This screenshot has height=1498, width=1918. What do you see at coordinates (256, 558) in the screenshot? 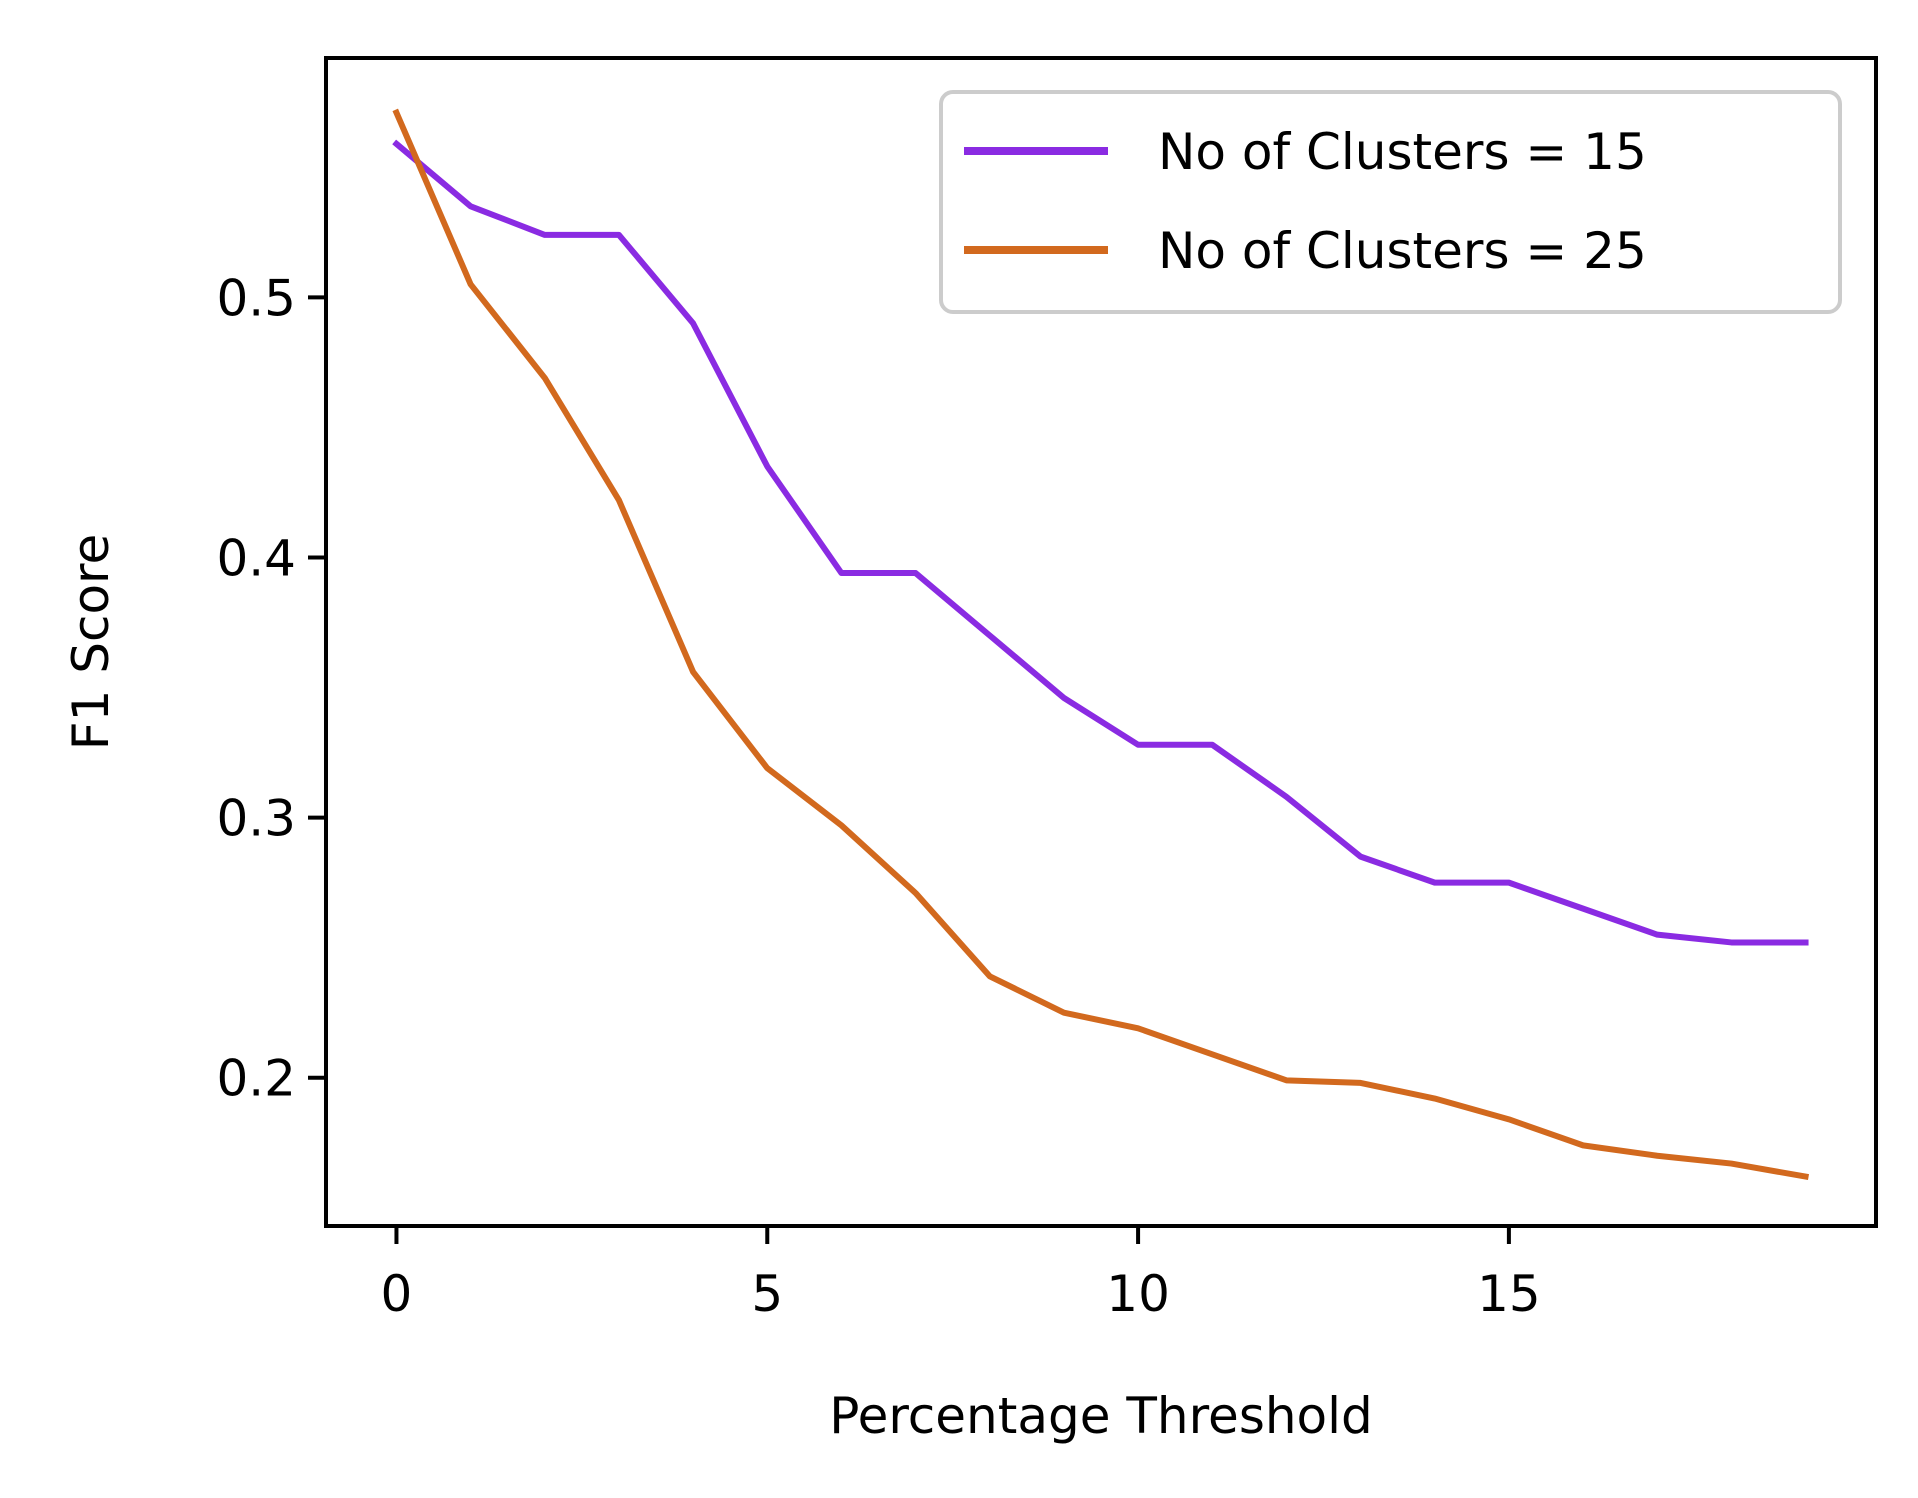
I see `y-tick-label: 0.4` at bounding box center [256, 558].